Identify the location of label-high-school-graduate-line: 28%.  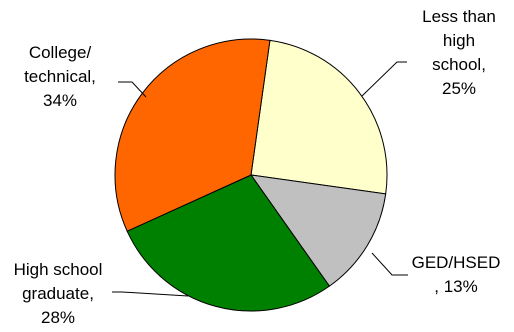
(58, 317).